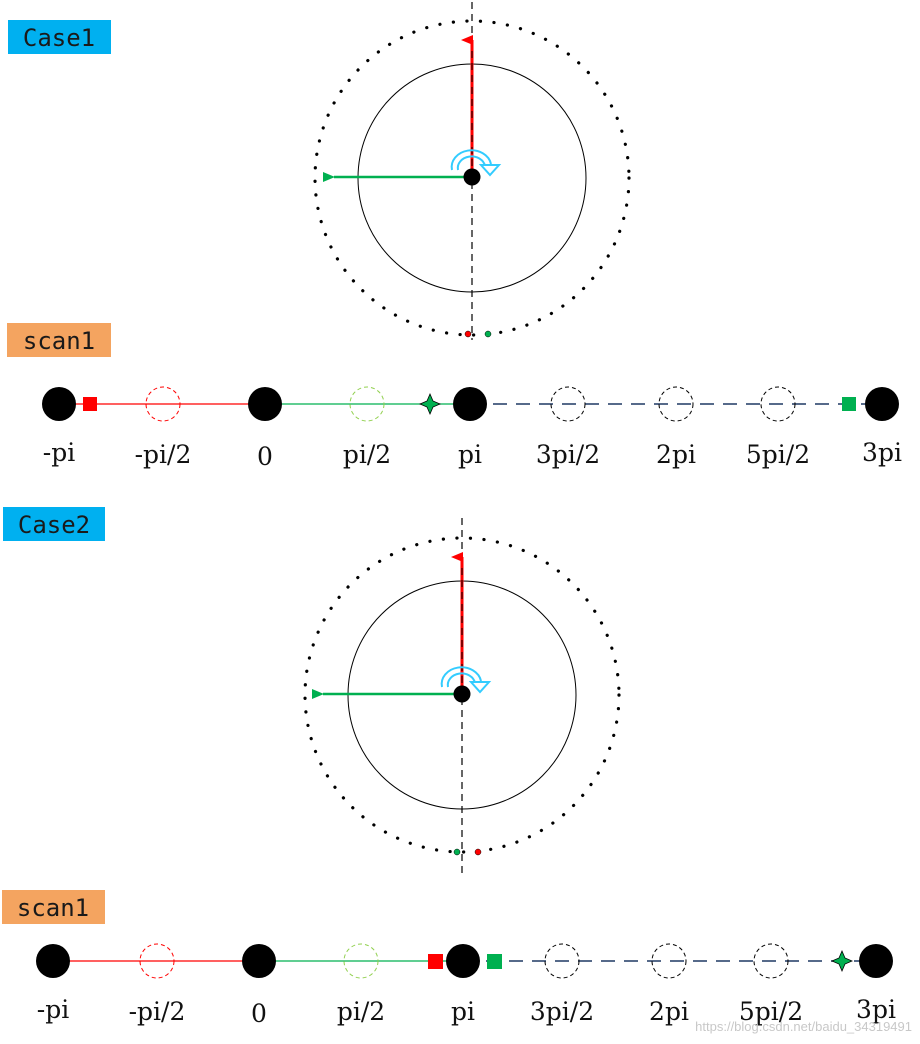  Describe the element at coordinates (669, 1011) in the screenshot. I see `case2-tick-label: 2pi` at that location.